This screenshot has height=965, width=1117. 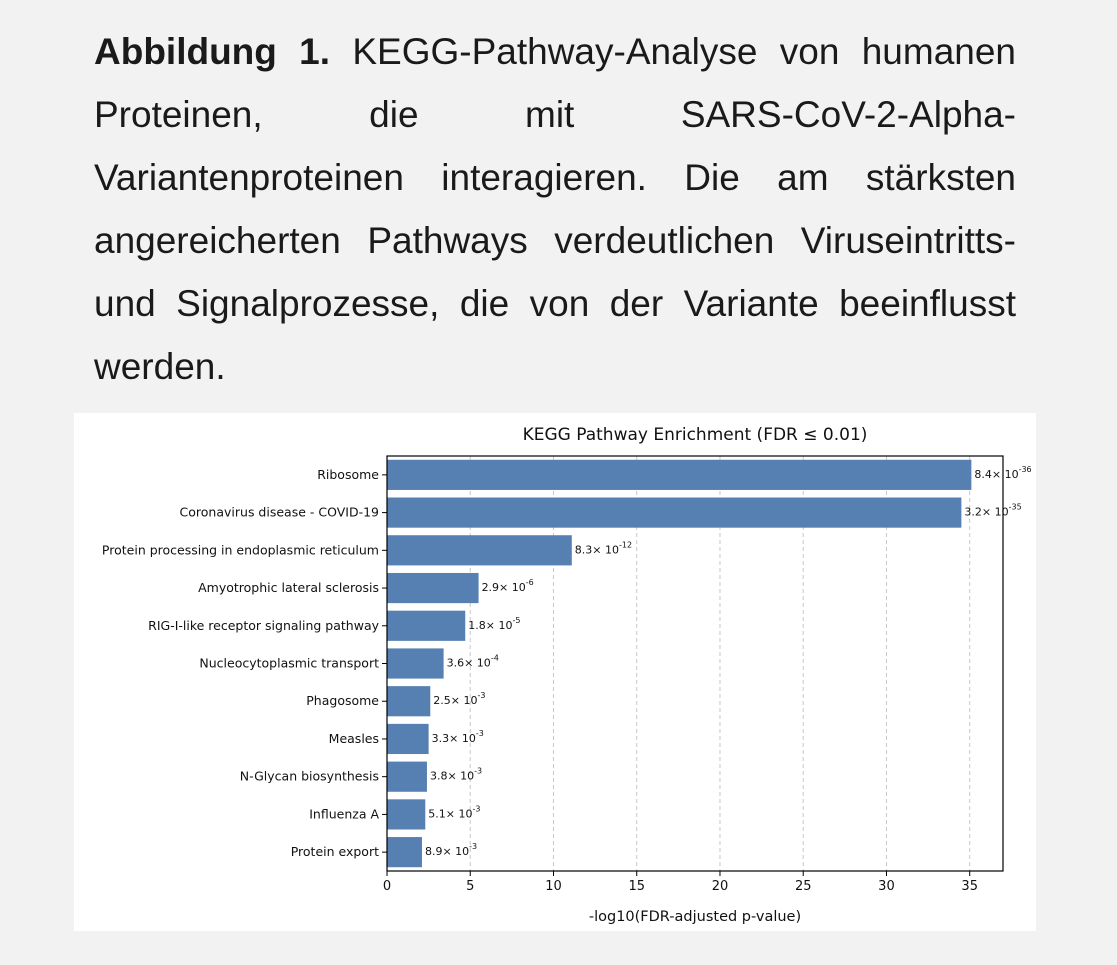 I want to click on category-label-8: N-Glycan biosynthesis, so click(x=309, y=776).